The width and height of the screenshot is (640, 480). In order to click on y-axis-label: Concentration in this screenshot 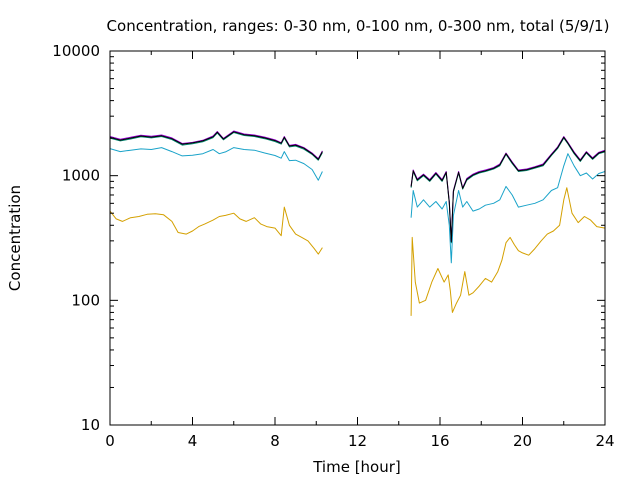, I will do `click(15, 238)`.